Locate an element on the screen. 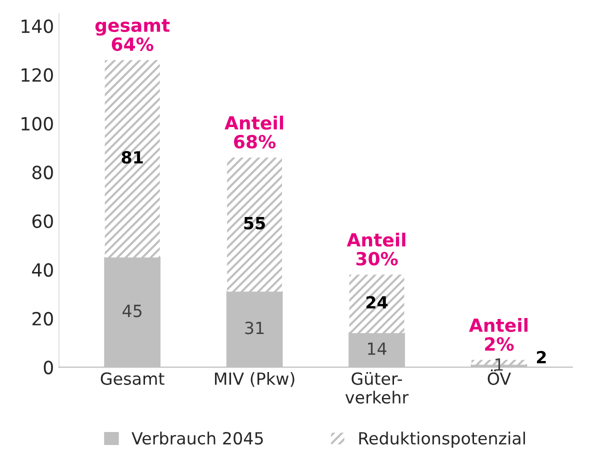 The width and height of the screenshot is (590, 459). data-label: 81 is located at coordinates (132, 157).